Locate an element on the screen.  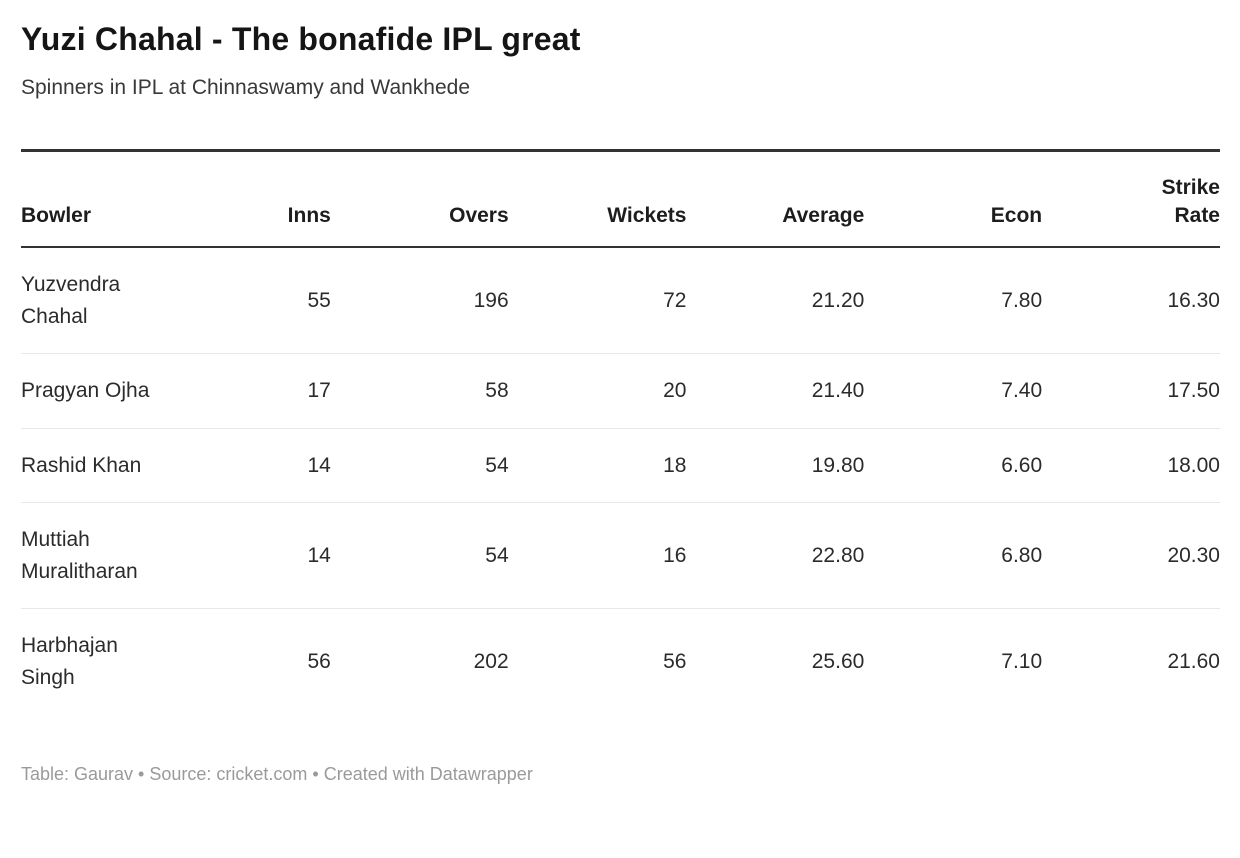
bowler-cell: Muttiah Muralitharan is located at coordinates (87, 555).